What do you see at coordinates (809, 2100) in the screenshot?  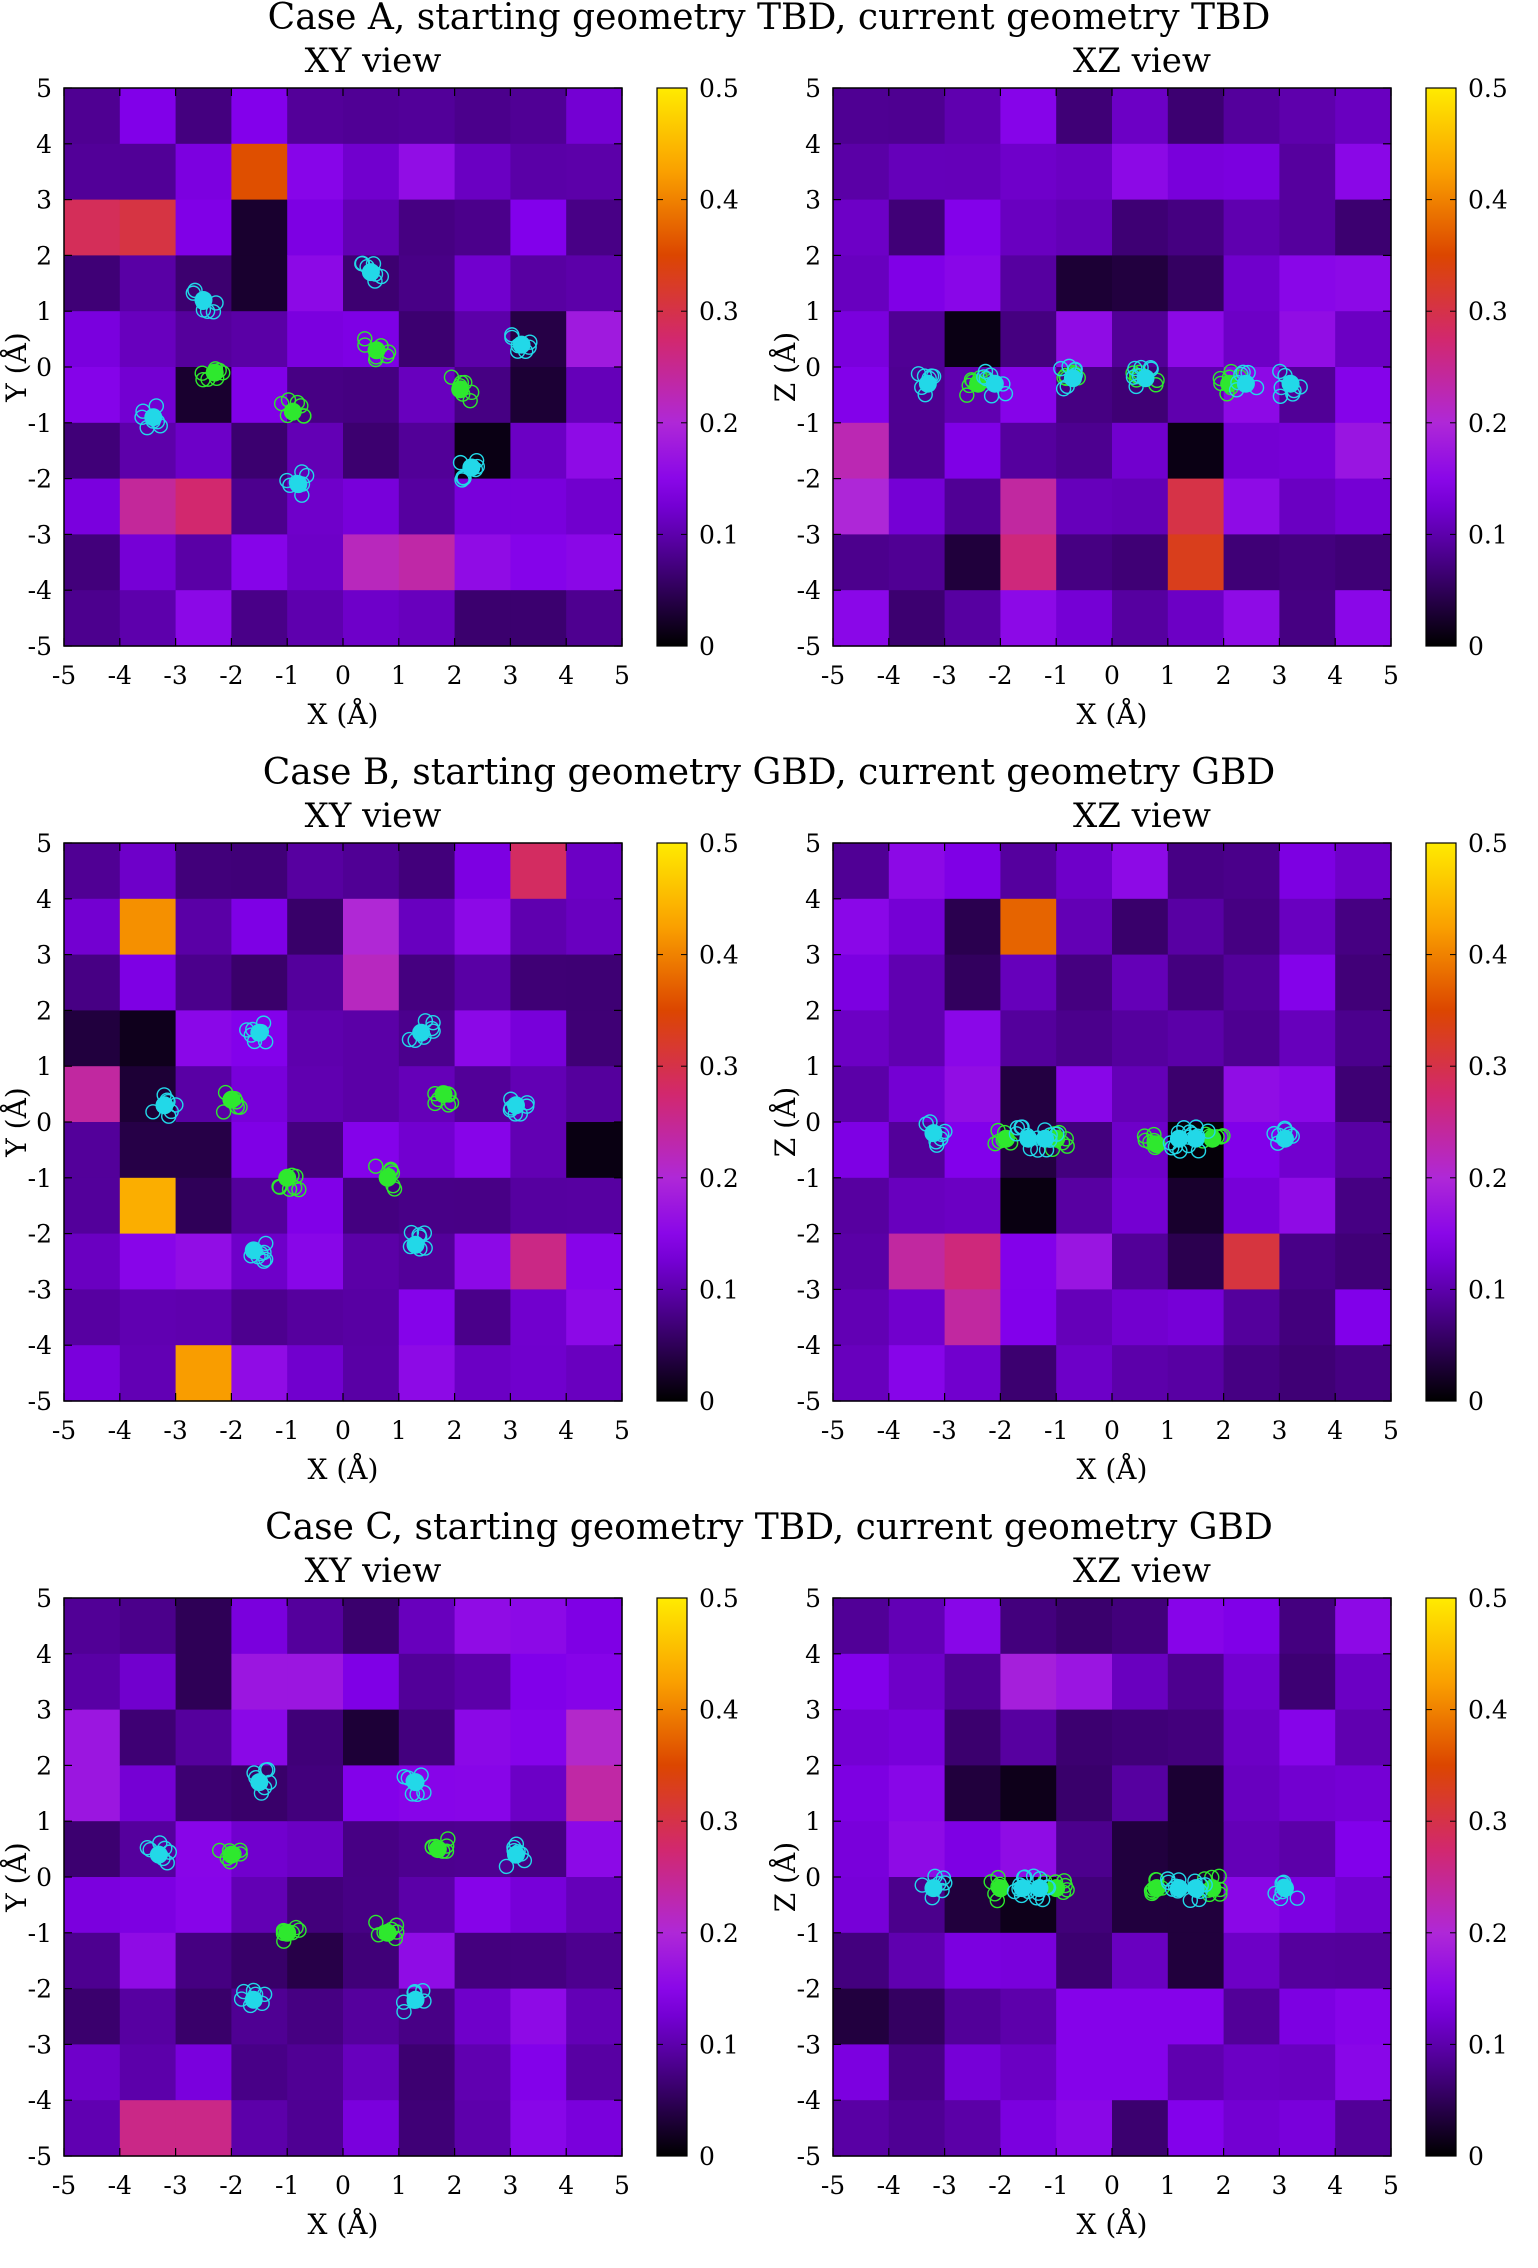 I see `y-tick-label: -4` at bounding box center [809, 2100].